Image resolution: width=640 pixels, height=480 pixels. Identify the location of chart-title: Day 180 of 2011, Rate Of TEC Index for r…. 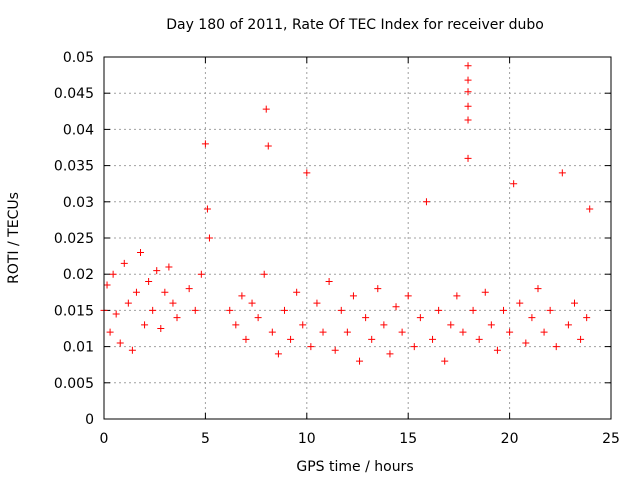
(355, 25).